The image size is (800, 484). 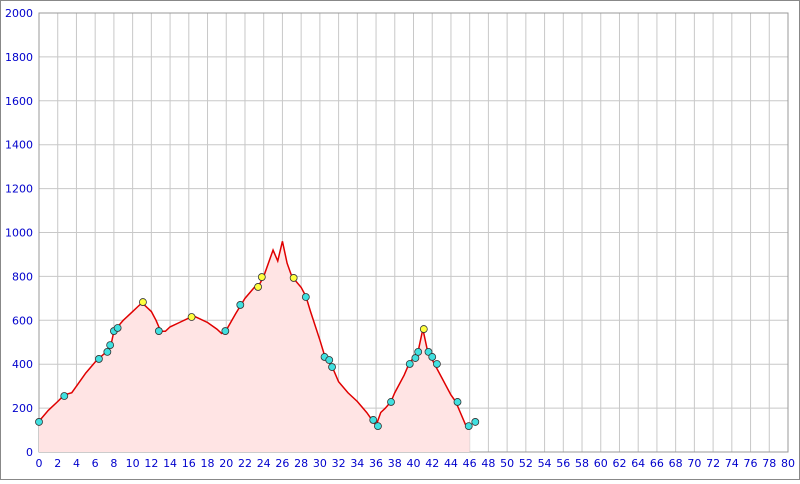 What do you see at coordinates (676, 463) in the screenshot?
I see `x-tick-label: 68` at bounding box center [676, 463].